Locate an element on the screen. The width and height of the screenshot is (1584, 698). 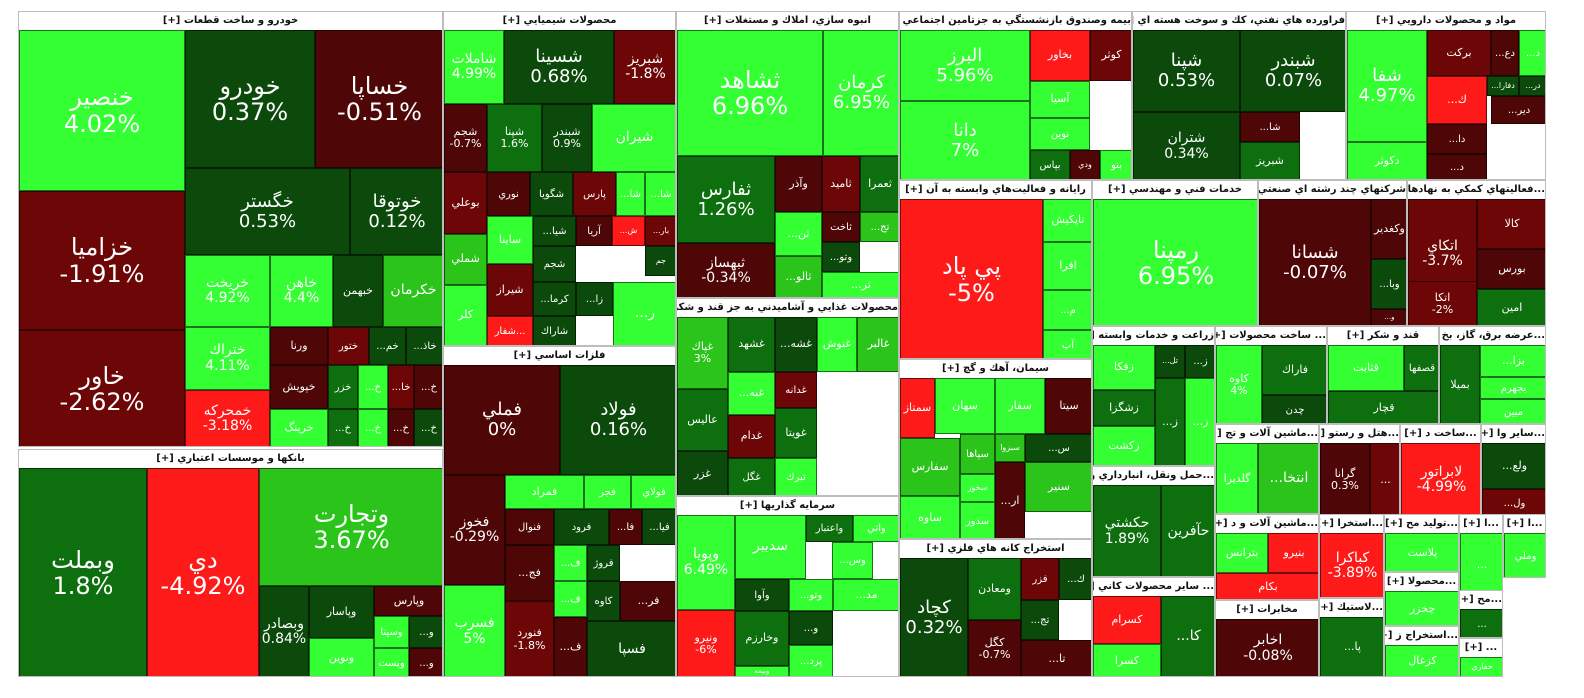
stock-tile: ختور is located at coordinates (348, 346).